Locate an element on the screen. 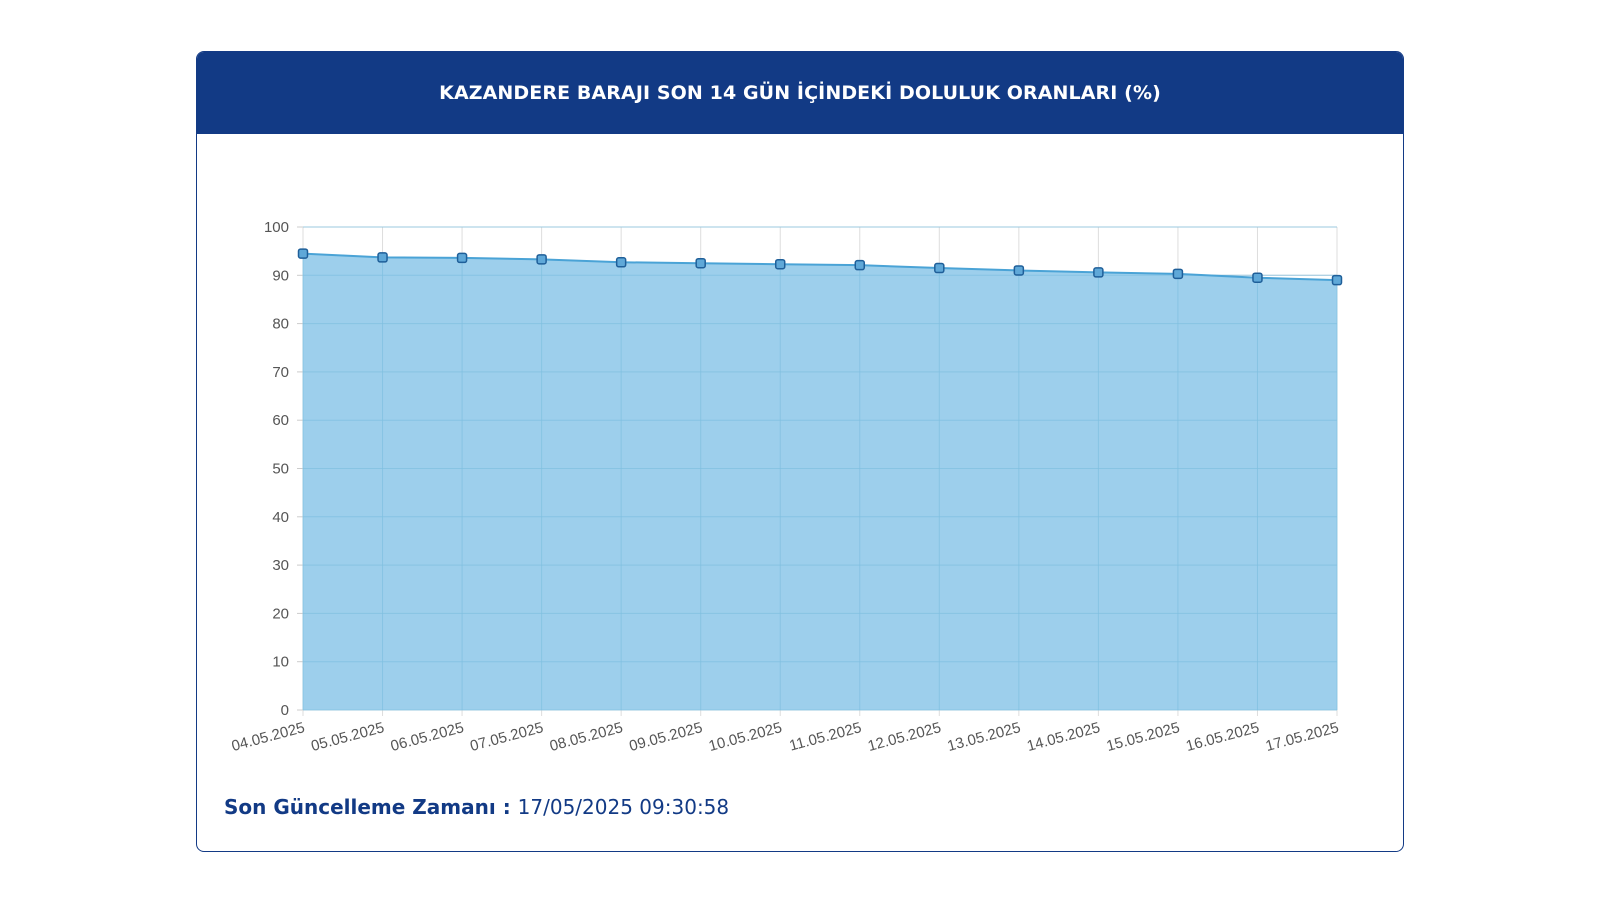 This screenshot has height=900, width=1600. x-tick-label: 08.05.2025 is located at coordinates (586, 737).